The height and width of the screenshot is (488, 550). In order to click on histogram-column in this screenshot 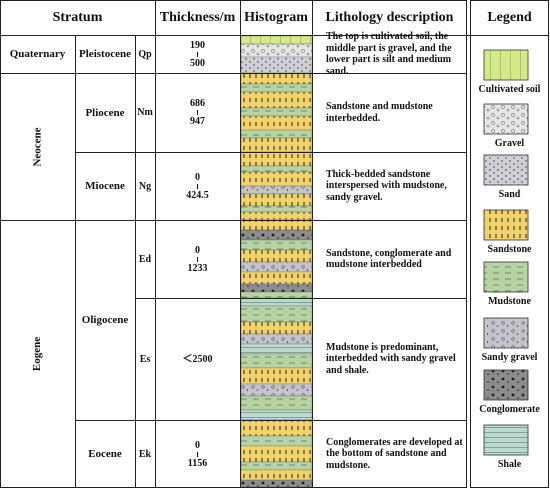, I will do `click(276, 261)`.